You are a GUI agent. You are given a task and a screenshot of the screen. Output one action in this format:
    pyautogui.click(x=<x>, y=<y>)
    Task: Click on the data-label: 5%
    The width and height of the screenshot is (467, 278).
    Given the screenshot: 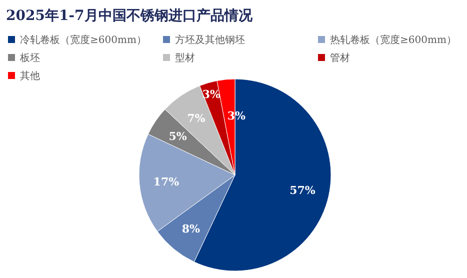 What is the action you would take?
    pyautogui.click(x=178, y=137)
    